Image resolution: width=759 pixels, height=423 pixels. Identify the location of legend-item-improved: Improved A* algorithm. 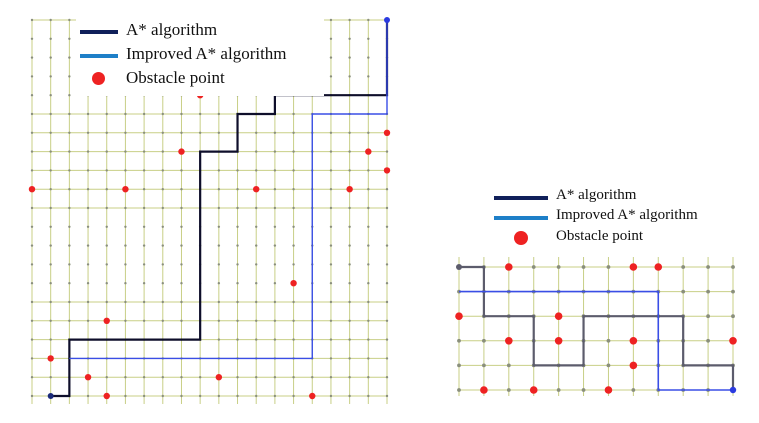
(616, 217).